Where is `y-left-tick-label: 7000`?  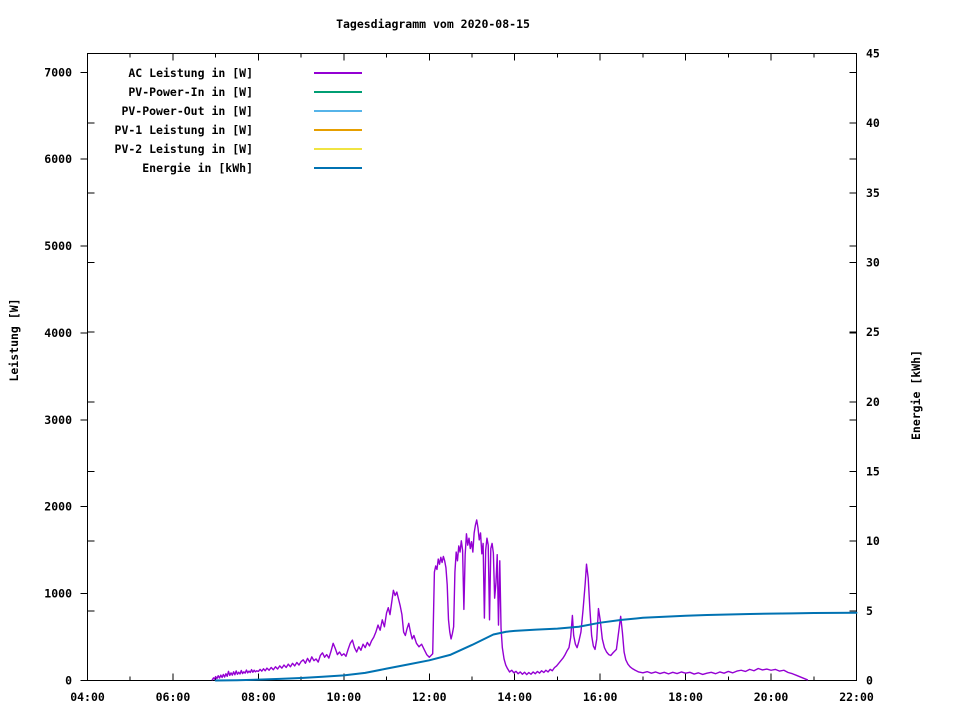 y-left-tick-label: 7000 is located at coordinates (58, 72).